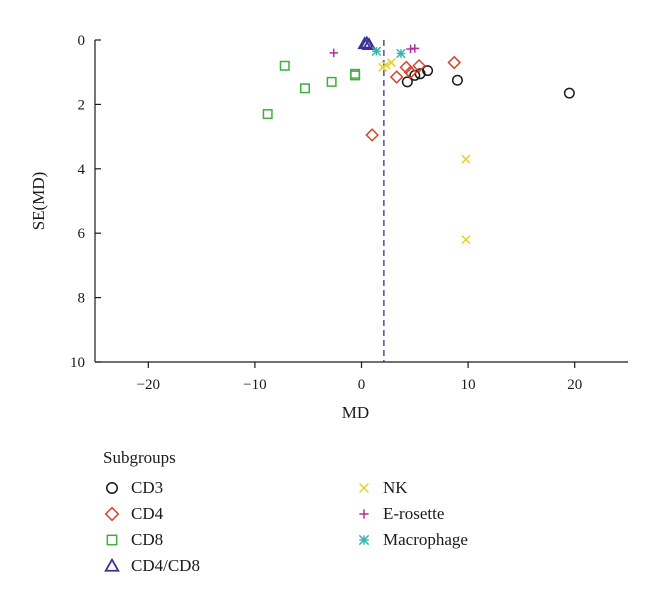  Describe the element at coordinates (355, 412) in the screenshot. I see `x-axis-label: MD` at that location.